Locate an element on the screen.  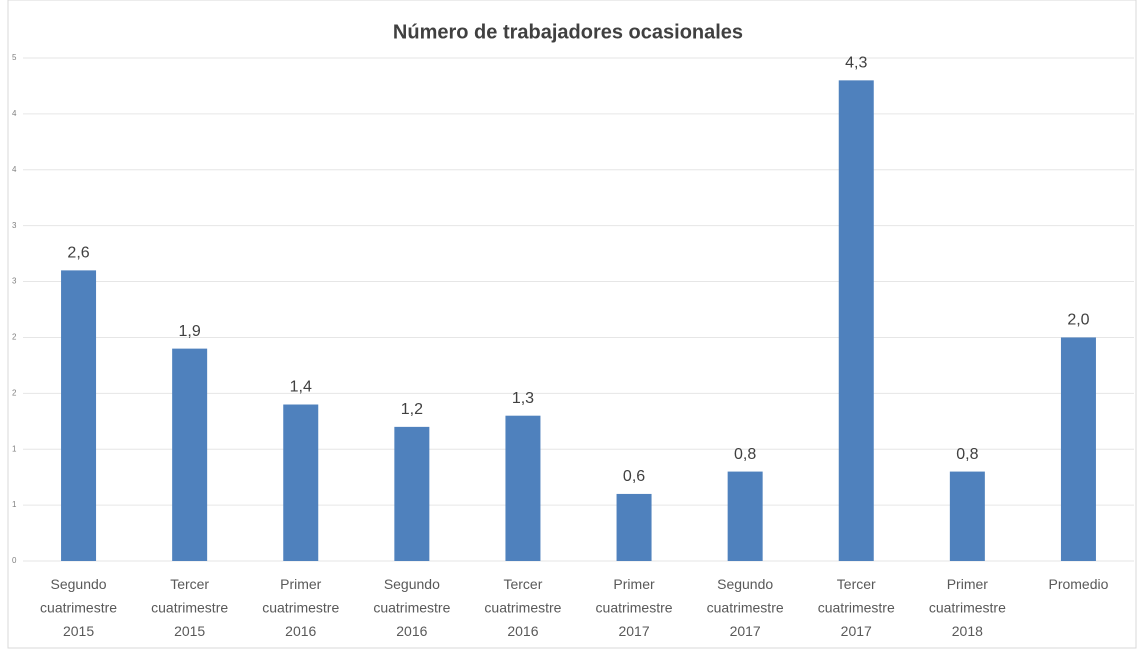
x-tick-label: Segundo cuatrimestre 2017 is located at coordinates (745, 607).